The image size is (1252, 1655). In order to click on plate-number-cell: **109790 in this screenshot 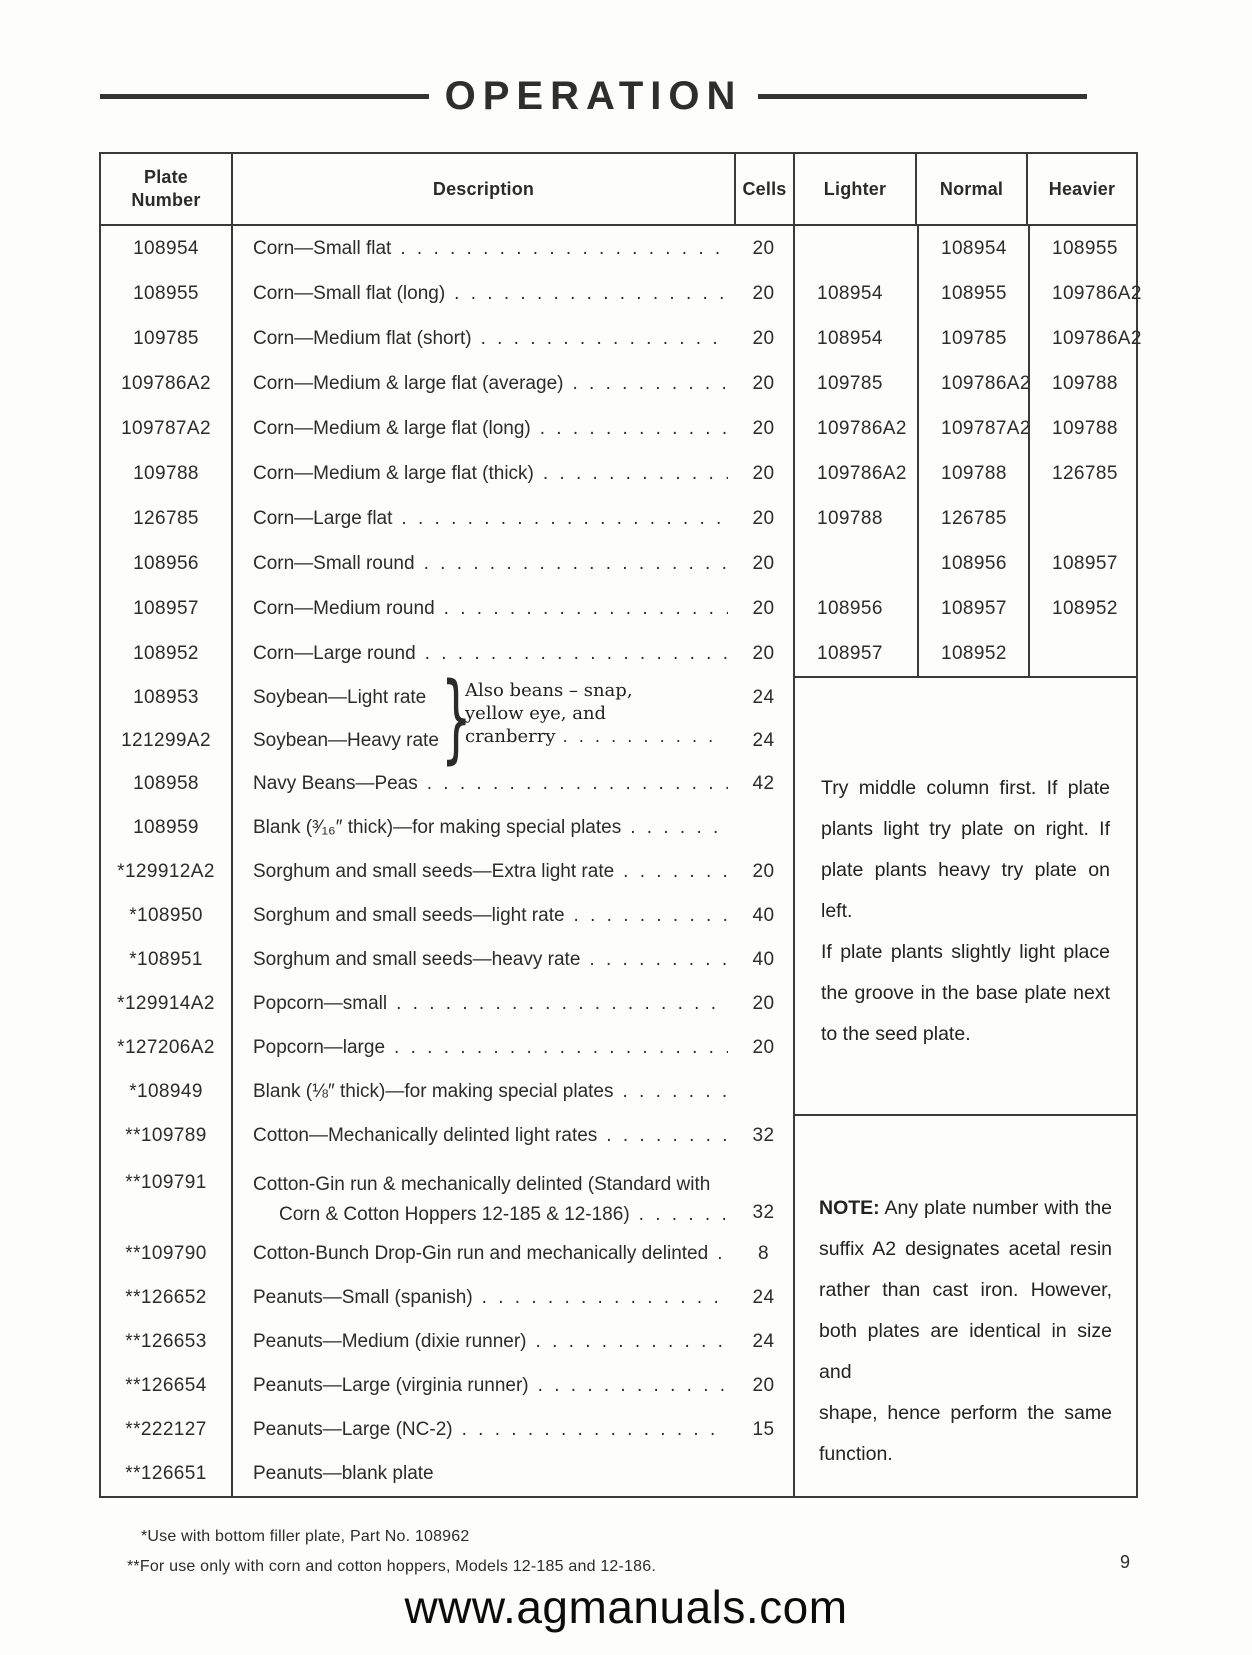, I will do `click(166, 1253)`.